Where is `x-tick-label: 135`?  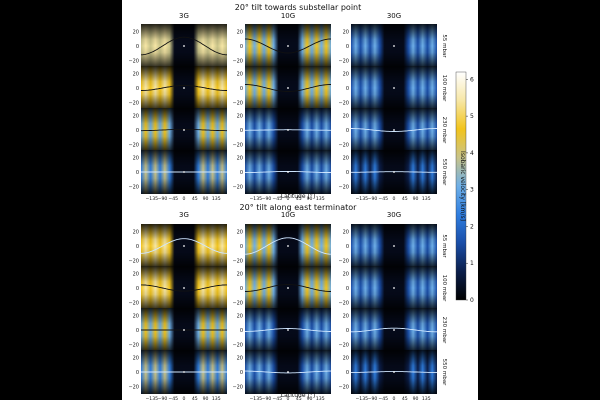
x-tick-label: 135 is located at coordinates (426, 199).